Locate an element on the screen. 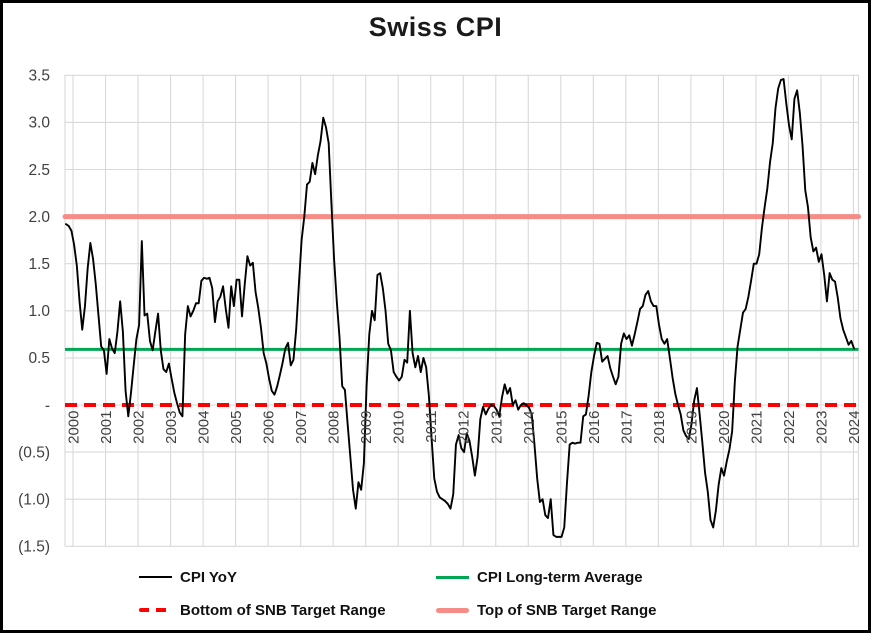 The width and height of the screenshot is (871, 633). x-tick-label: 2015 is located at coordinates (561, 427).